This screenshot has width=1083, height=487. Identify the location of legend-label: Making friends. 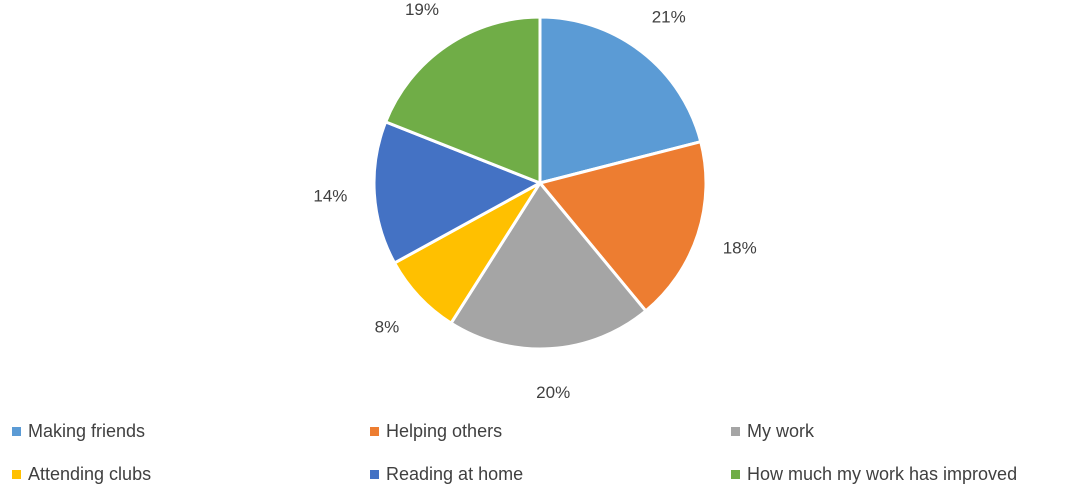
(87, 430).